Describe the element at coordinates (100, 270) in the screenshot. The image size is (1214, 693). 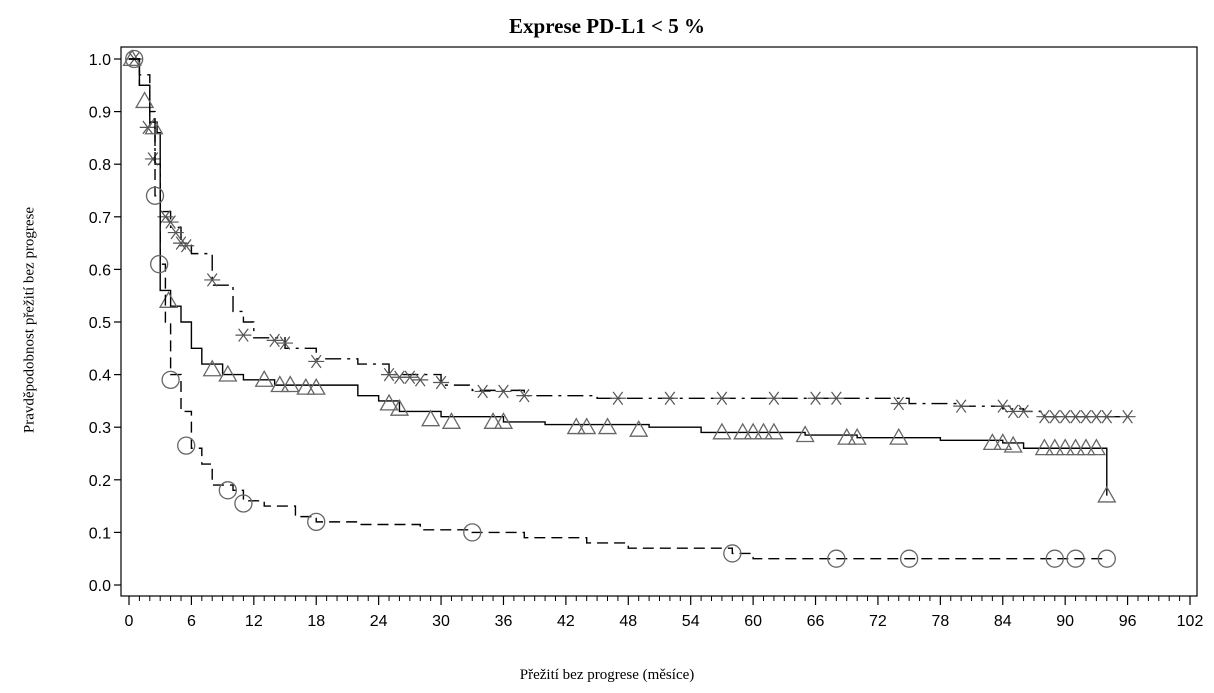
I see `y-tick-label: 0.6` at that location.